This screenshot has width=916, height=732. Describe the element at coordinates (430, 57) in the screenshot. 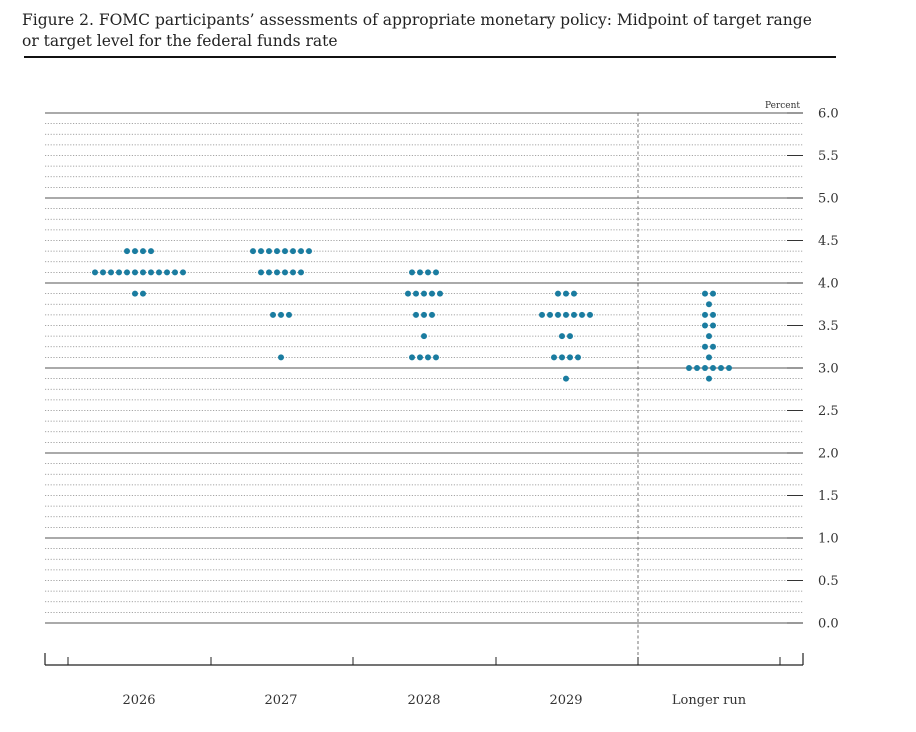

I see `title-rule` at that location.